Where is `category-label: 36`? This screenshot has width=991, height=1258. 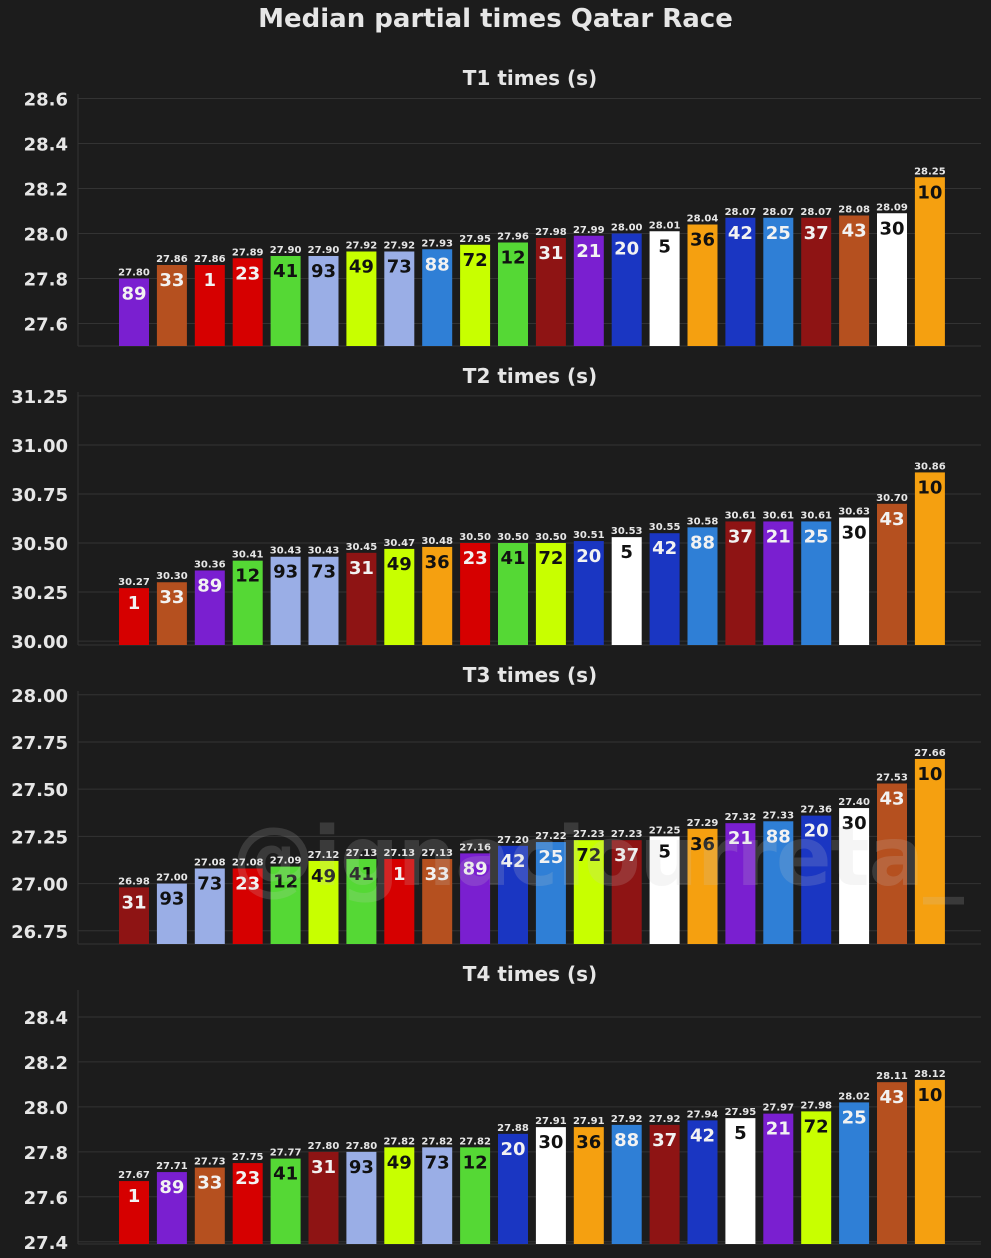 category-label: 36 is located at coordinates (702, 844).